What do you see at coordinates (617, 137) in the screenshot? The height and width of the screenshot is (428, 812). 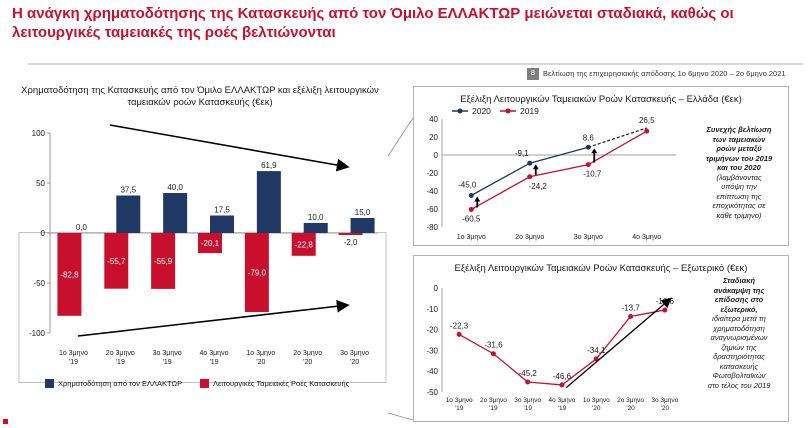 I see `projection-line` at bounding box center [617, 137].